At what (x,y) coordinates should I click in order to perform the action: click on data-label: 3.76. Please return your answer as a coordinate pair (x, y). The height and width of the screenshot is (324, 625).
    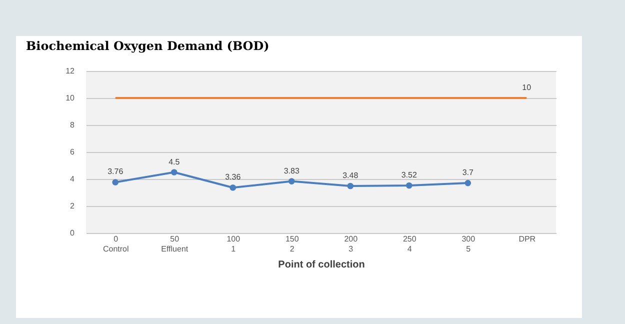
    Looking at the image, I should click on (116, 171).